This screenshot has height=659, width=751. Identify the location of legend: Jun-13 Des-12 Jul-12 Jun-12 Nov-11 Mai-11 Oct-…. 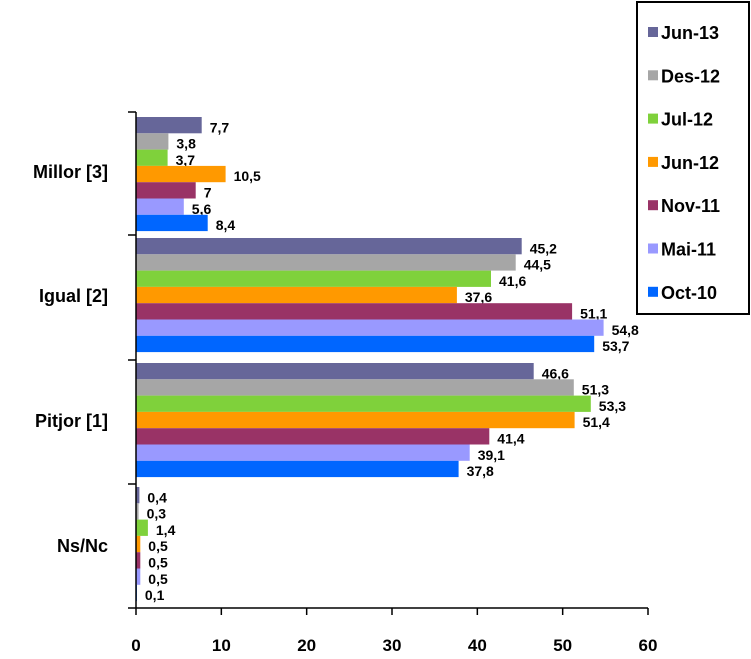
(693, 158).